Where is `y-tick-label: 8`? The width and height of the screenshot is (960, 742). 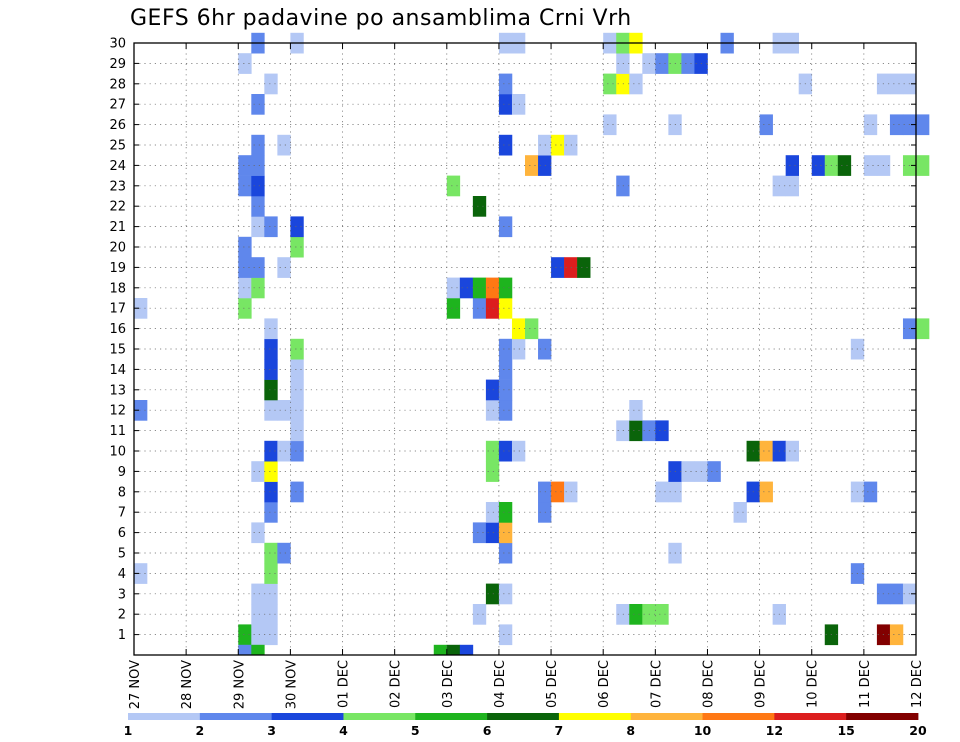 y-tick-label: 8 is located at coordinates (122, 492).